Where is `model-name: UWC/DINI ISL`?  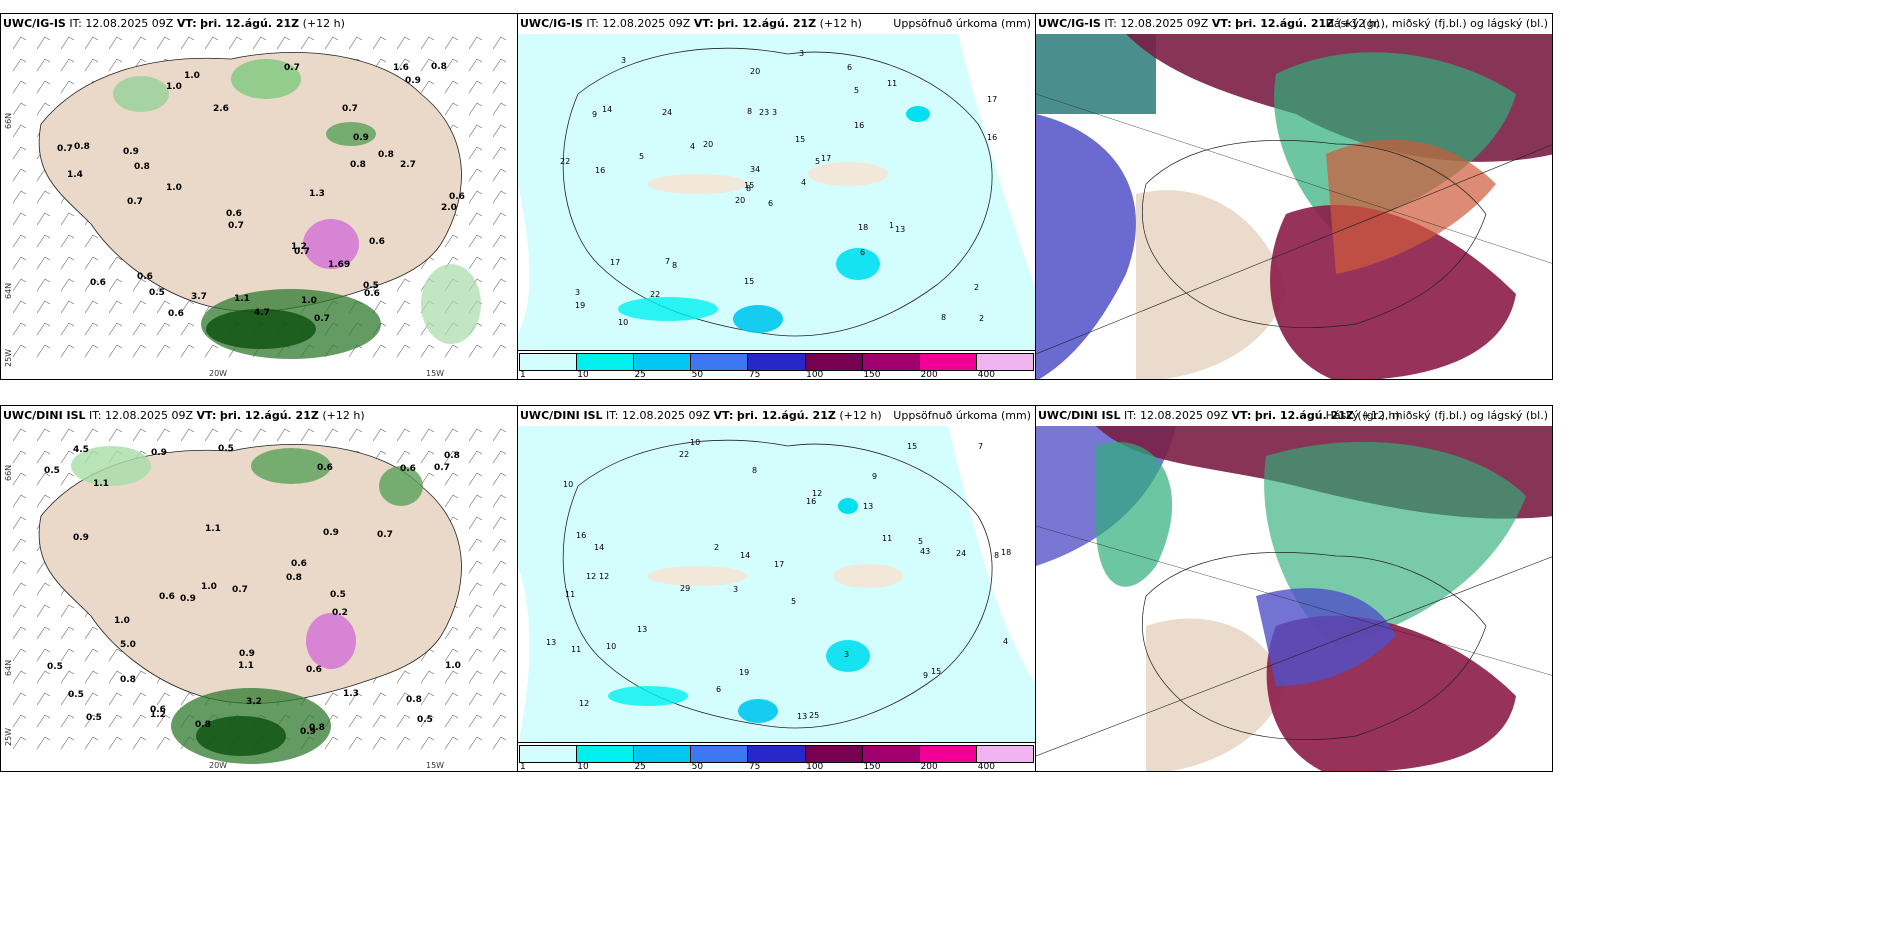
model-name: UWC/DINI ISL is located at coordinates (1079, 415).